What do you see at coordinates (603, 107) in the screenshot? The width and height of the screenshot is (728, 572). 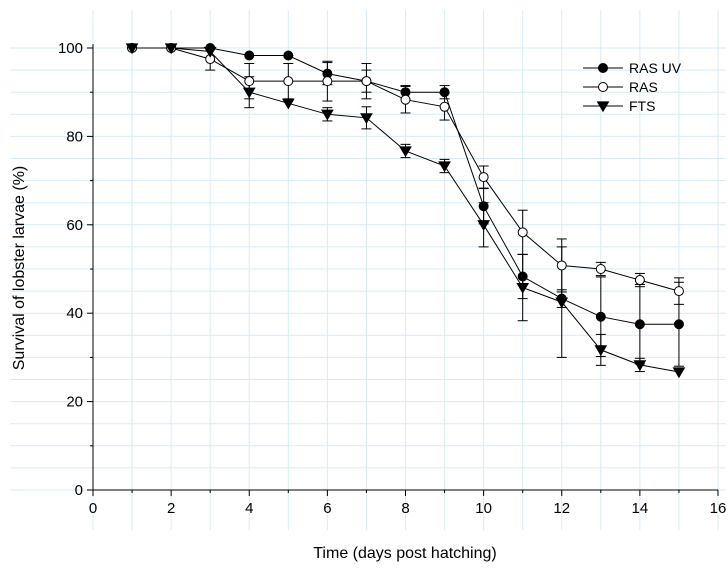 I see `legend-marker-fts` at bounding box center [603, 107].